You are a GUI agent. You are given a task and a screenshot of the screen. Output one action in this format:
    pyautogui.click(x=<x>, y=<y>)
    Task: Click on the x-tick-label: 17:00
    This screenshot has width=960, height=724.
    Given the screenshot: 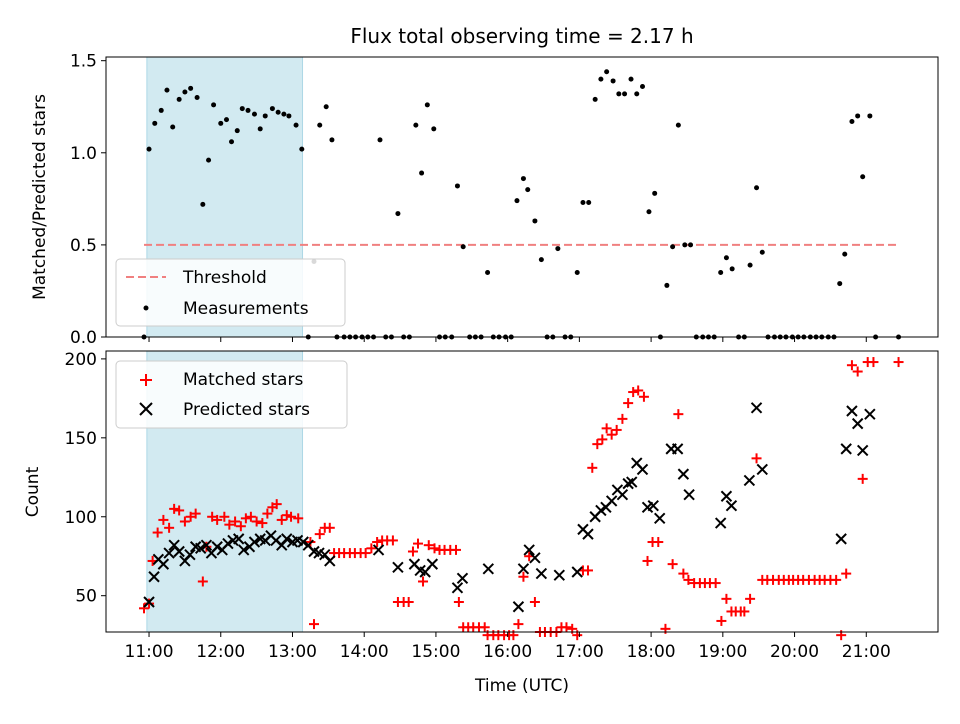 What is the action you would take?
    pyautogui.click(x=579, y=652)
    